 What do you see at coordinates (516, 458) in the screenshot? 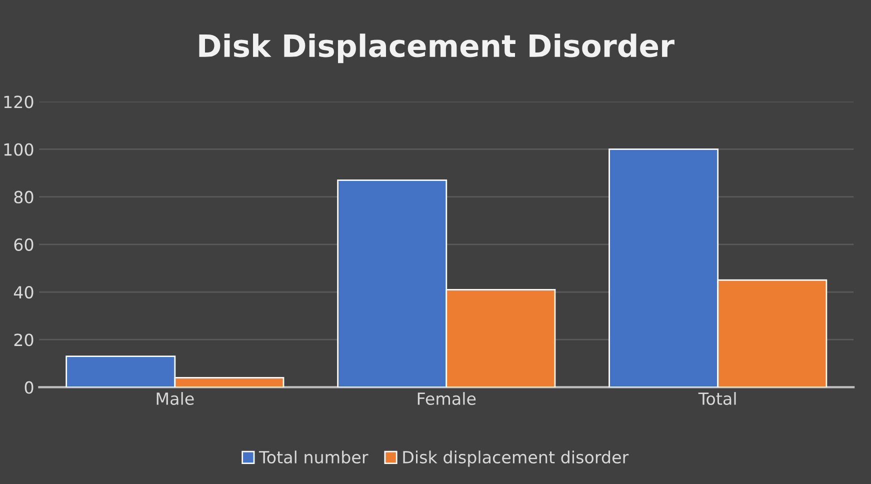
I see `legend-label: Disk displacement disorder` at bounding box center [516, 458].